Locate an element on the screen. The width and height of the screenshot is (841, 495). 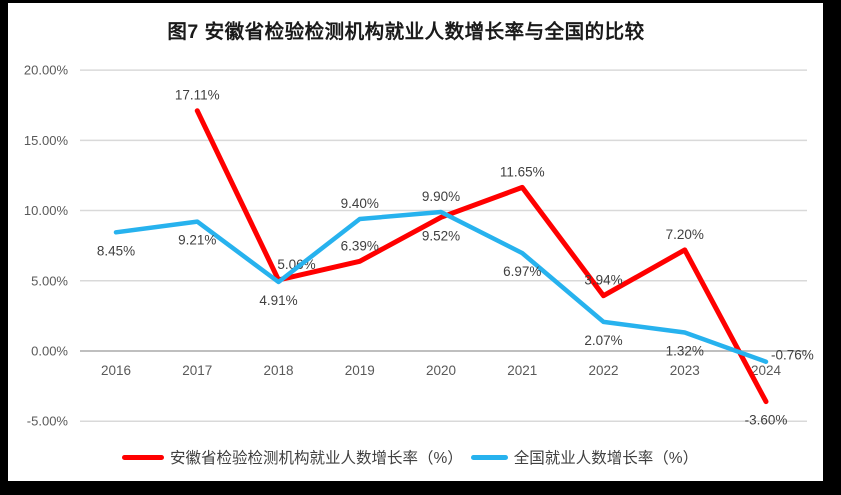
data-label-anhui-2019: 6.39% is located at coordinates (360, 245).